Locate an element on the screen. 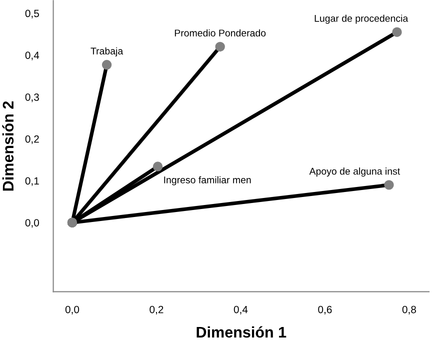 The height and width of the screenshot is (345, 445). y-tick-label: 0,2 is located at coordinates (32, 139).